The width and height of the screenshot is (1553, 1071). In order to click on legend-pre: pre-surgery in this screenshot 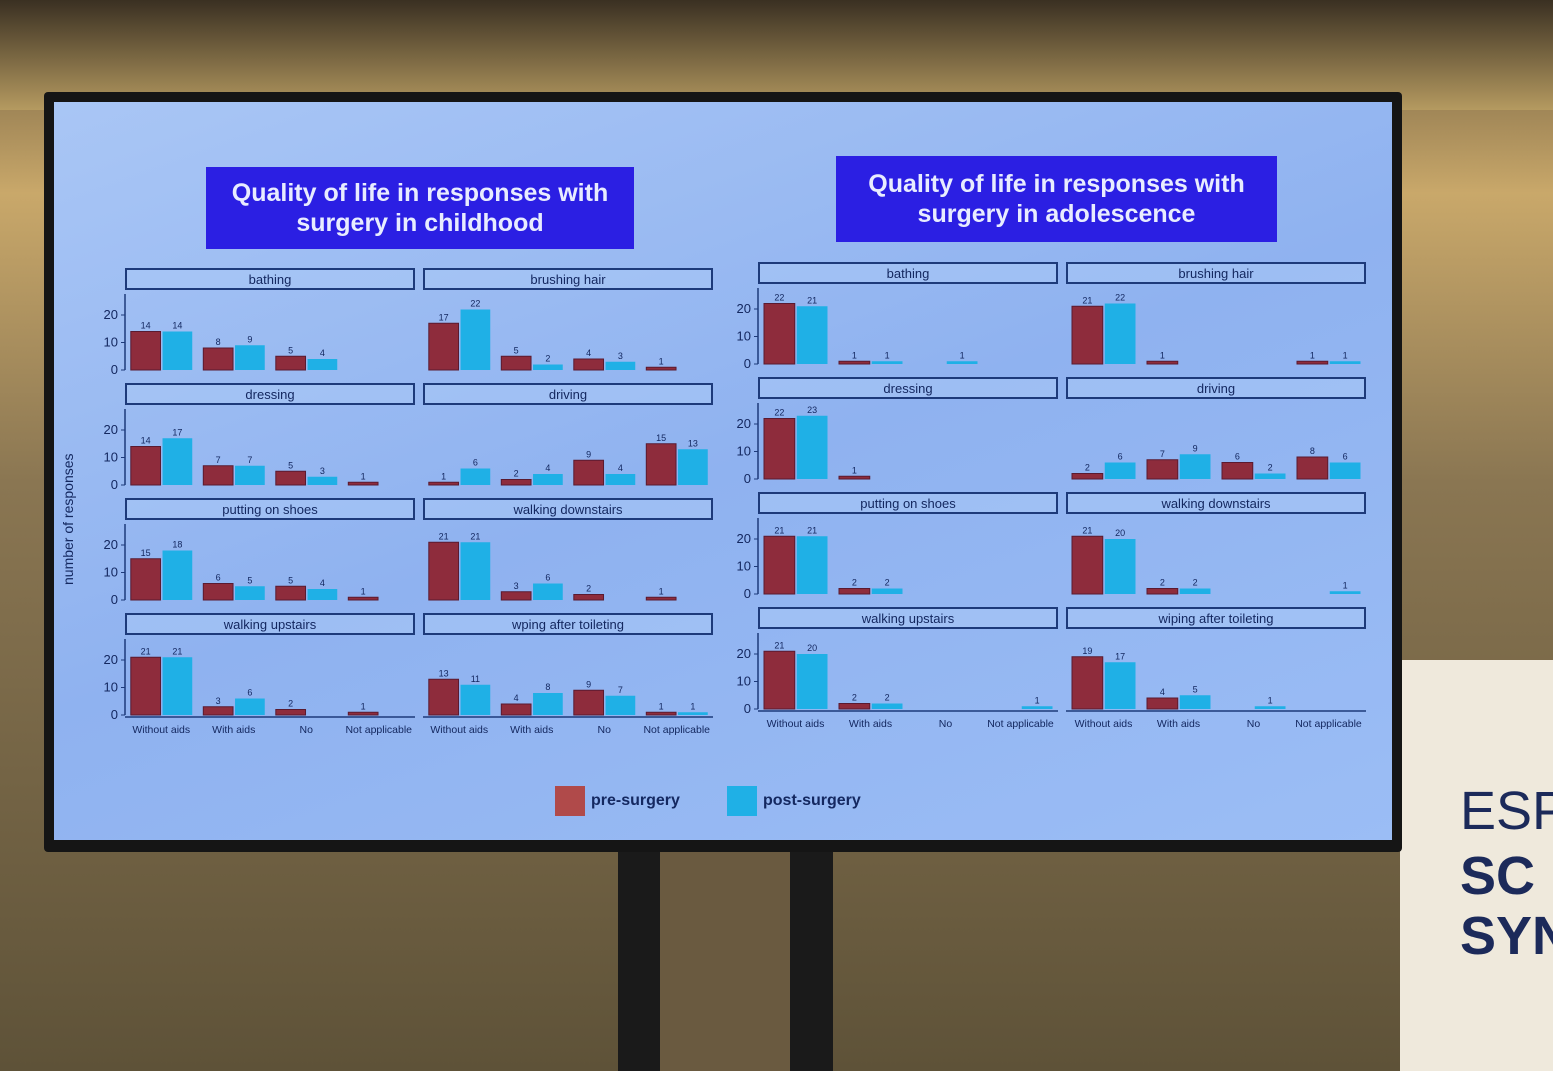, I will do `click(617, 801)`.